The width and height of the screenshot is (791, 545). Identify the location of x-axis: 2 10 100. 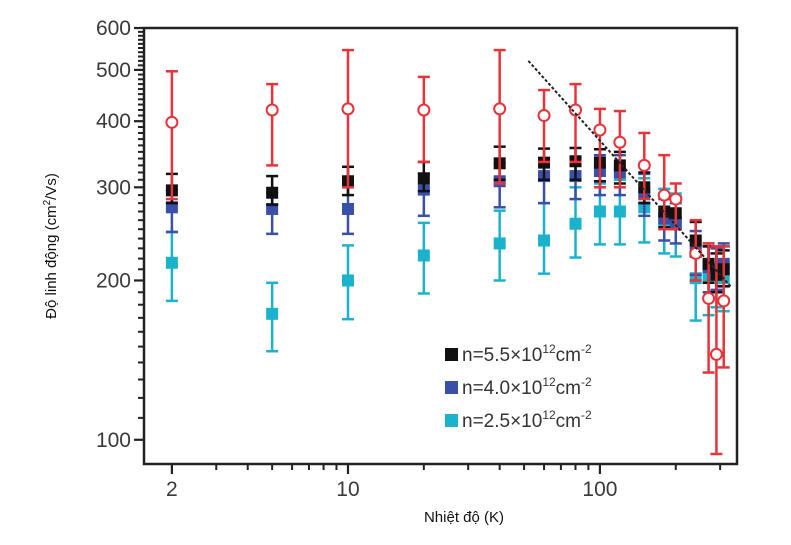
(444, 482).